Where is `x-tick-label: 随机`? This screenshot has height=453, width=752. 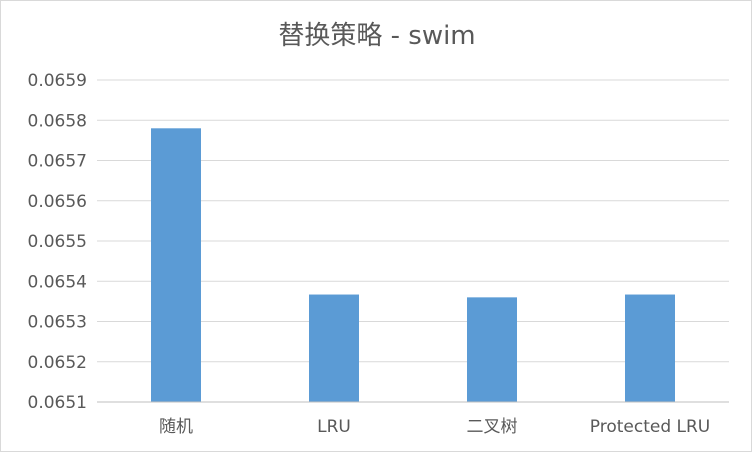 x-tick-label: 随机 is located at coordinates (176, 427).